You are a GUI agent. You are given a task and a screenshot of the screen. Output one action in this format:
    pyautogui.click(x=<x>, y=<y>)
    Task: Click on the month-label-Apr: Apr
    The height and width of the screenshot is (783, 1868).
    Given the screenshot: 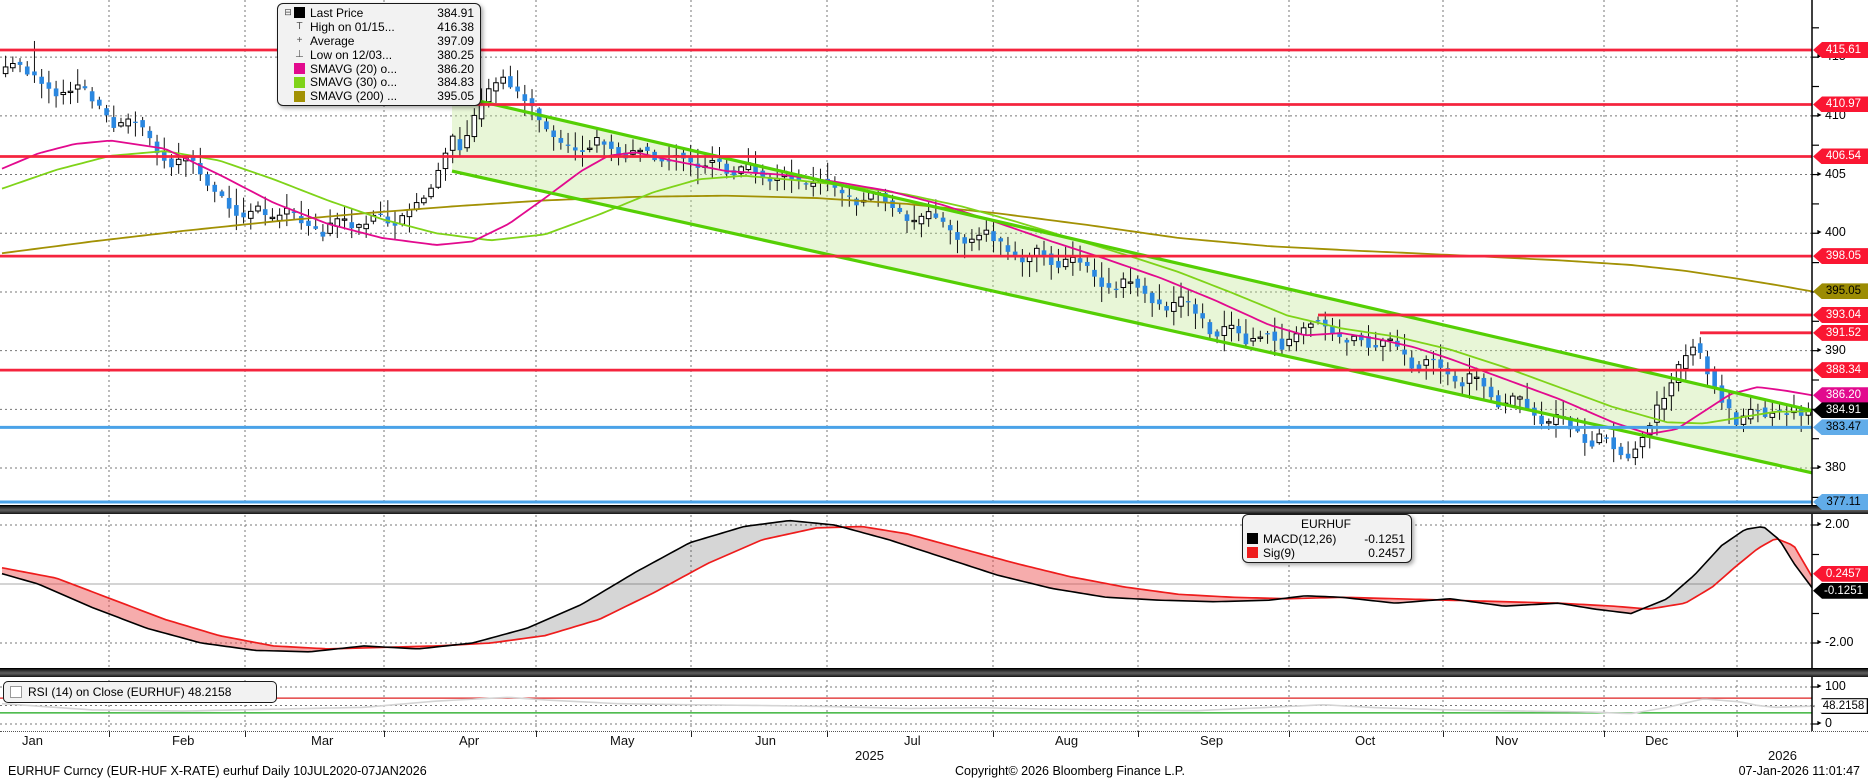 What is the action you would take?
    pyautogui.click(x=469, y=740)
    